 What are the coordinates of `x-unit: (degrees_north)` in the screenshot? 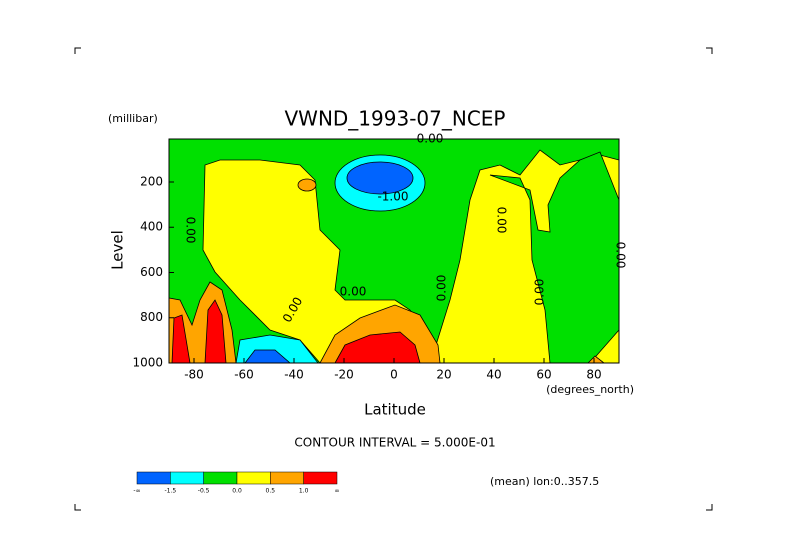 It's located at (590, 389).